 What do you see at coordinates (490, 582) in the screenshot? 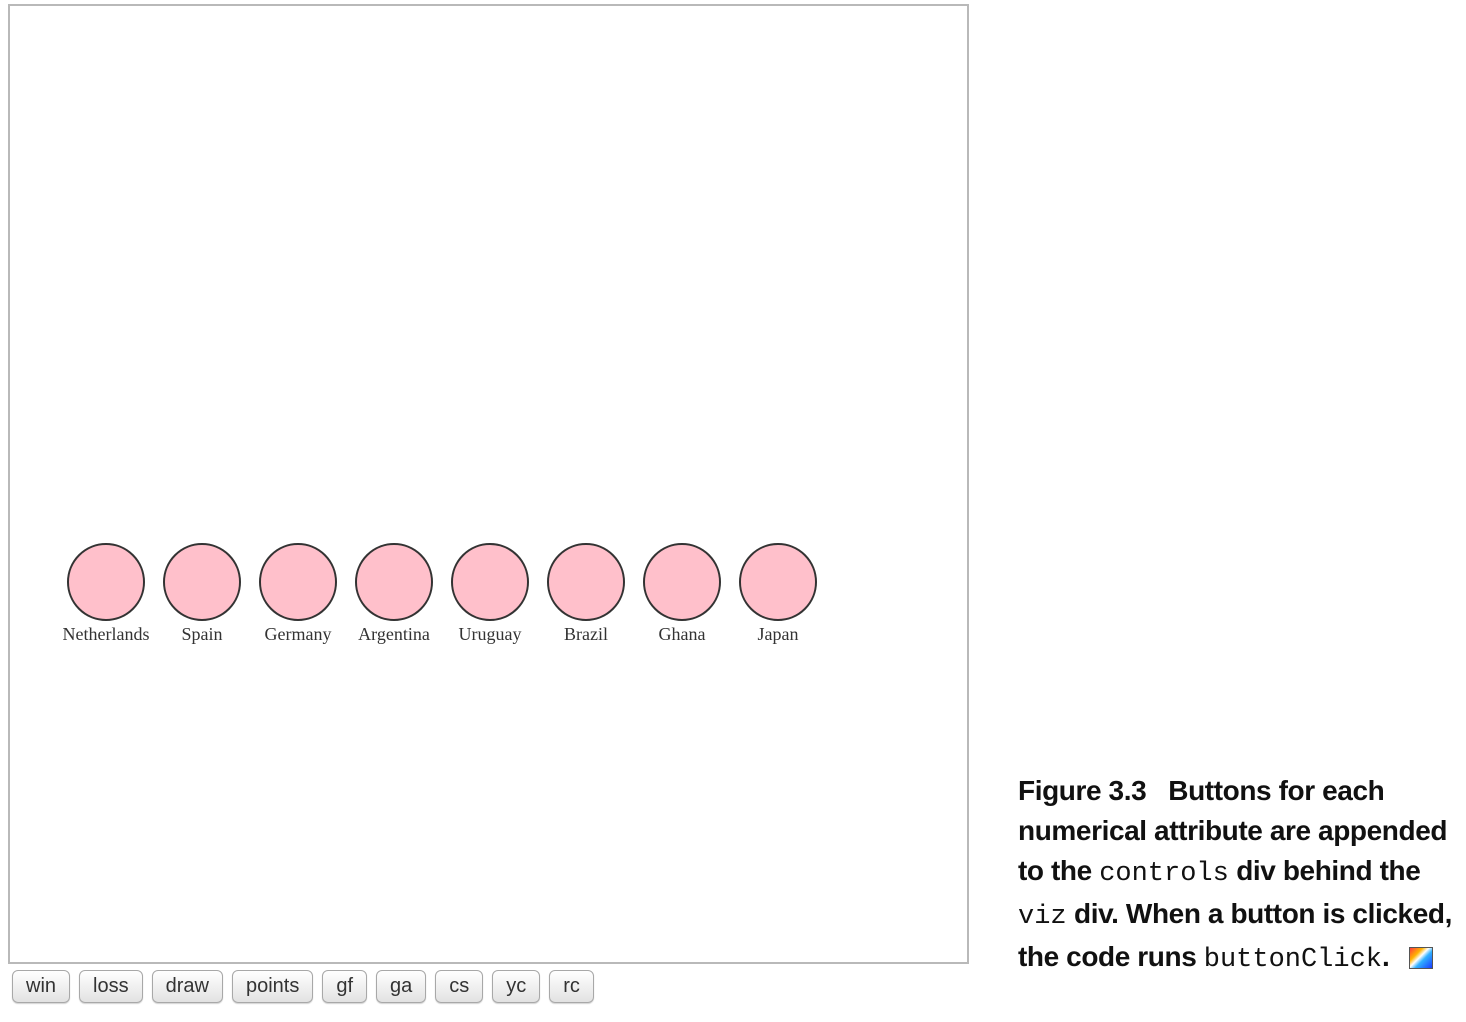
I see `team-circle-uruguay` at bounding box center [490, 582].